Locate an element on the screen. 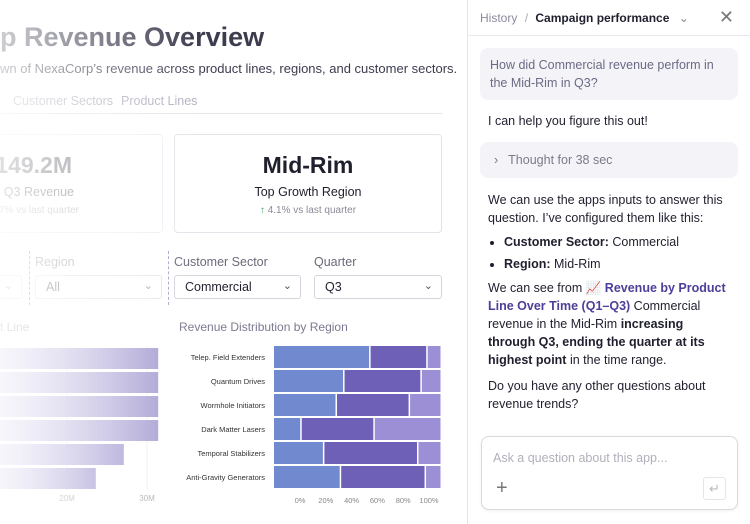 Image resolution: width=750 pixels, height=524 pixels. kpi-change: 4.1% vs last quarter is located at coordinates (312, 210).